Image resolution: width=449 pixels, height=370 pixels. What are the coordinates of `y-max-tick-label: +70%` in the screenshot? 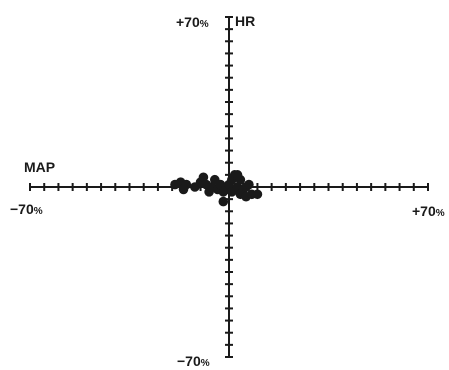 It's located at (192, 22).